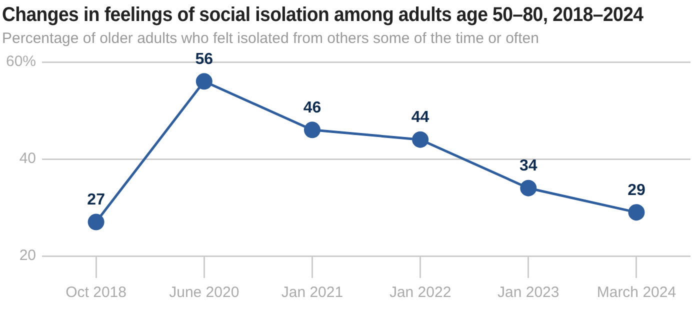  I want to click on data-label: 46, so click(312, 107).